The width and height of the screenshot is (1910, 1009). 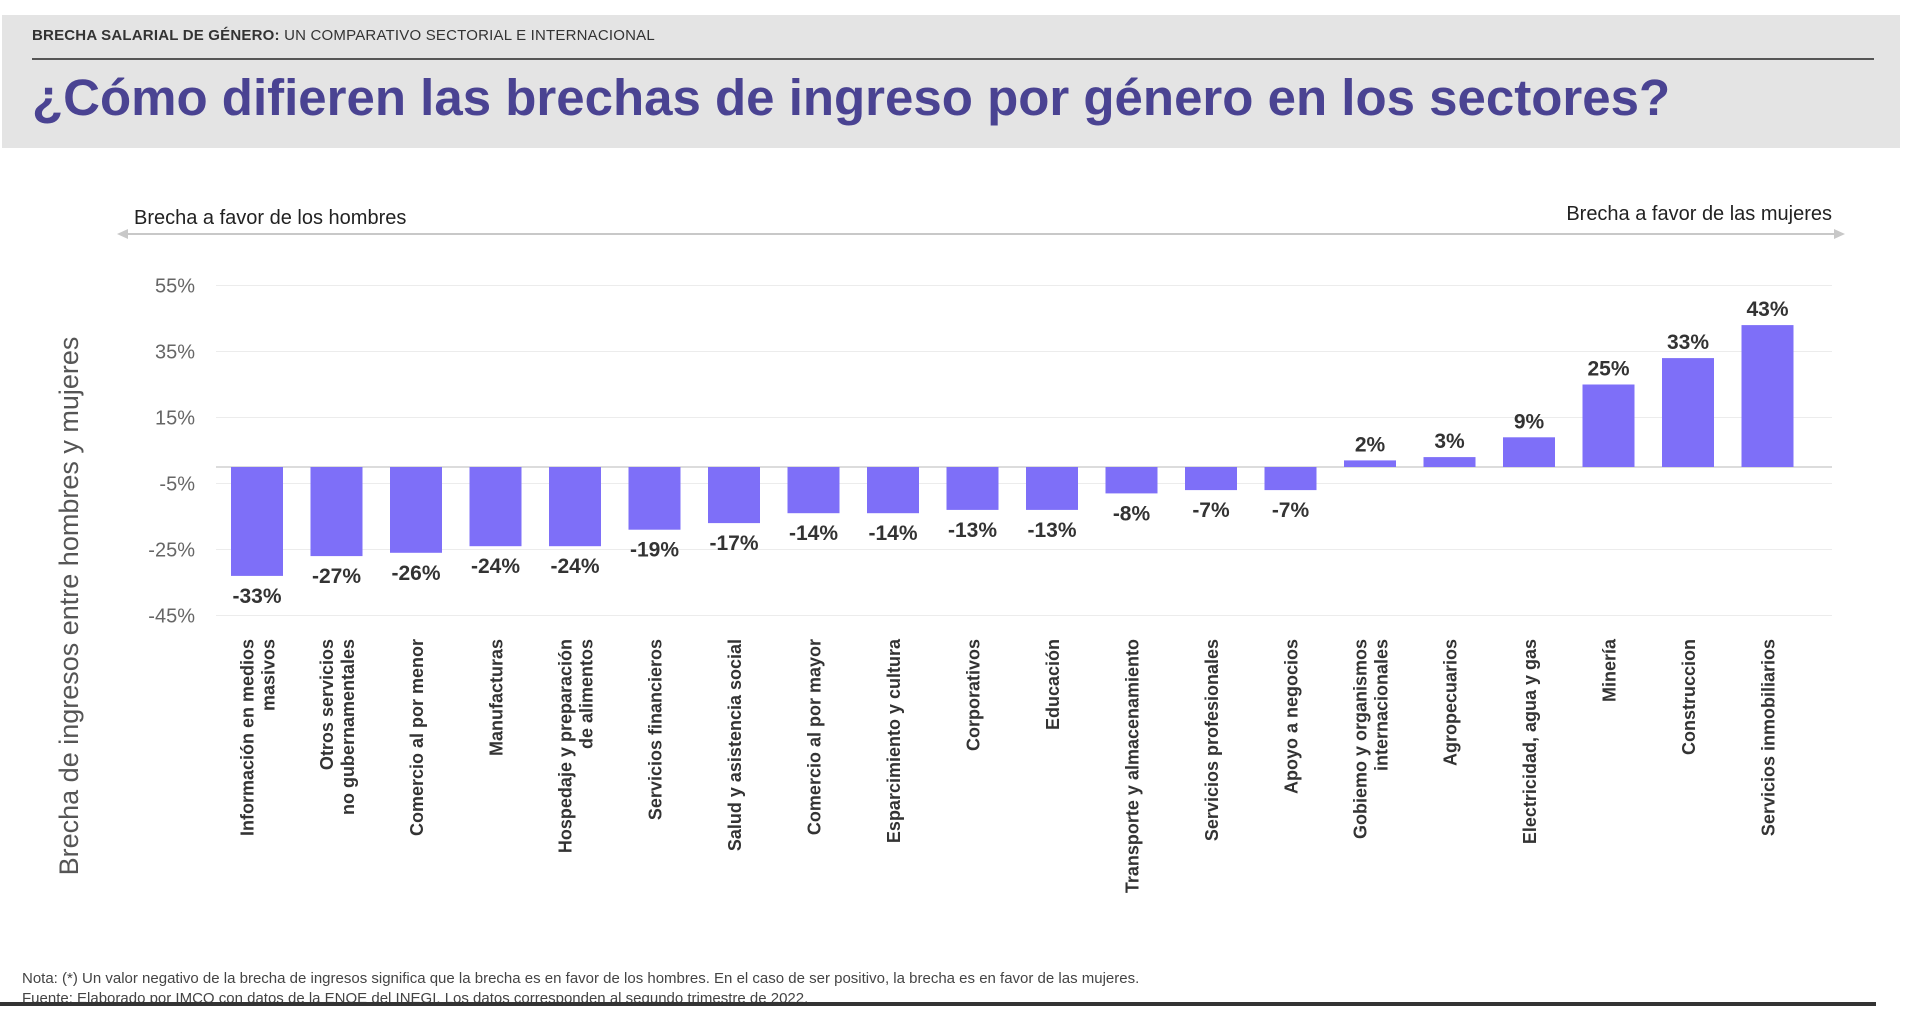 What do you see at coordinates (1769, 737) in the screenshot?
I see `x-tick-label: Servicios inmobiliarios` at bounding box center [1769, 737].